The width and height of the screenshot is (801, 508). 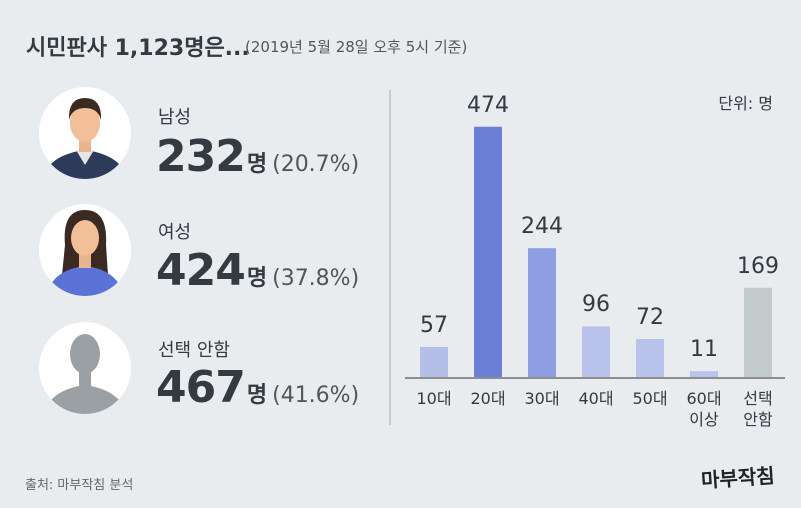 I want to click on avatar-male, so click(x=85, y=133).